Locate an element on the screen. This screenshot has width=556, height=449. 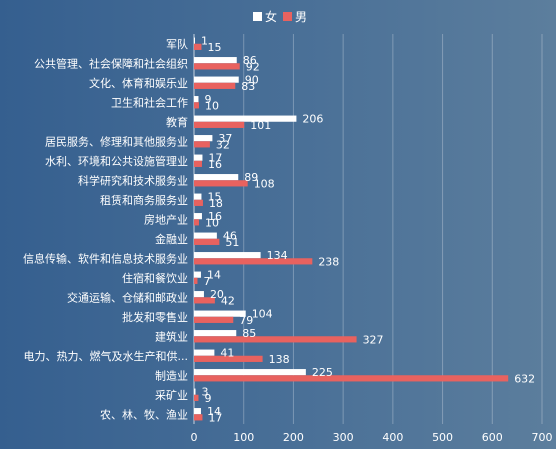
value-label-male: 15 is located at coordinates (214, 47).